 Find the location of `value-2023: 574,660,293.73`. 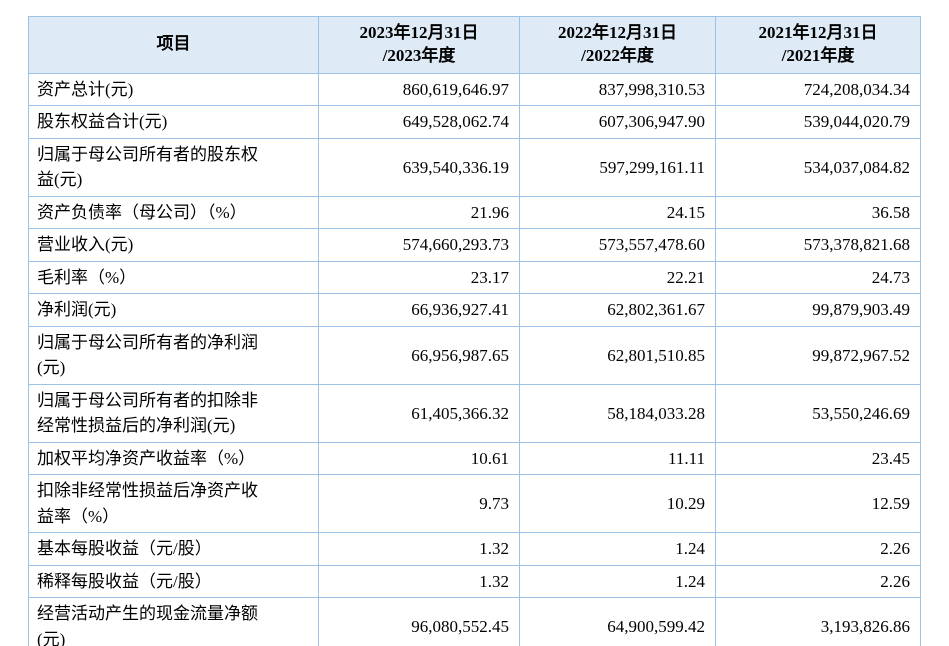

value-2023: 574,660,293.73 is located at coordinates (419, 245).